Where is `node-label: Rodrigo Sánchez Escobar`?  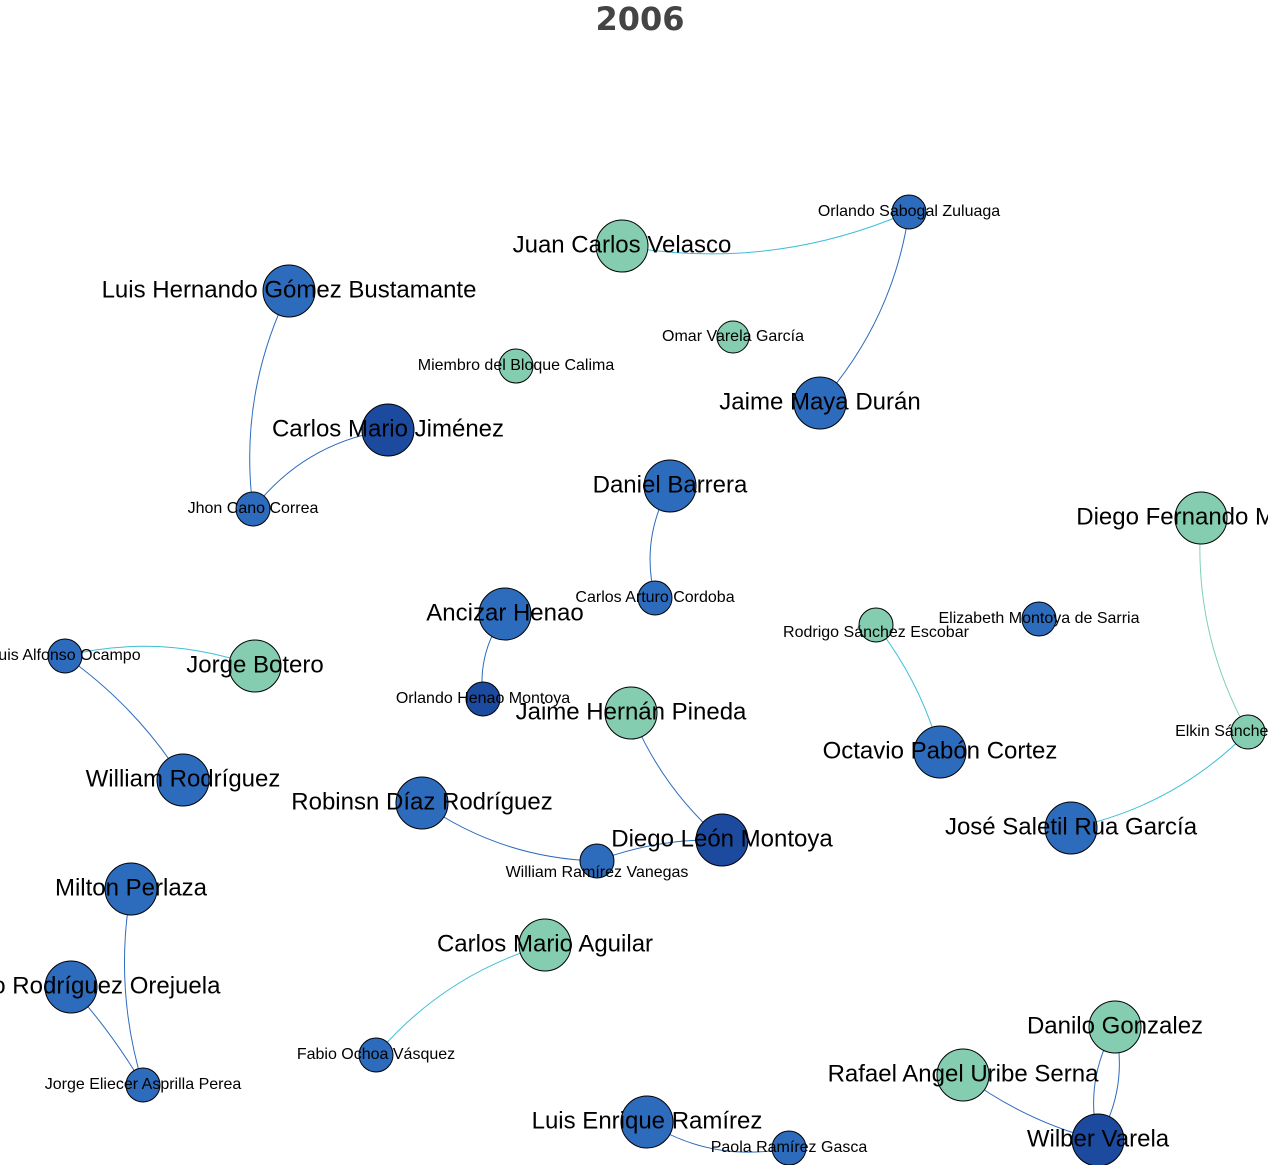 node-label: Rodrigo Sánchez Escobar is located at coordinates (876, 632).